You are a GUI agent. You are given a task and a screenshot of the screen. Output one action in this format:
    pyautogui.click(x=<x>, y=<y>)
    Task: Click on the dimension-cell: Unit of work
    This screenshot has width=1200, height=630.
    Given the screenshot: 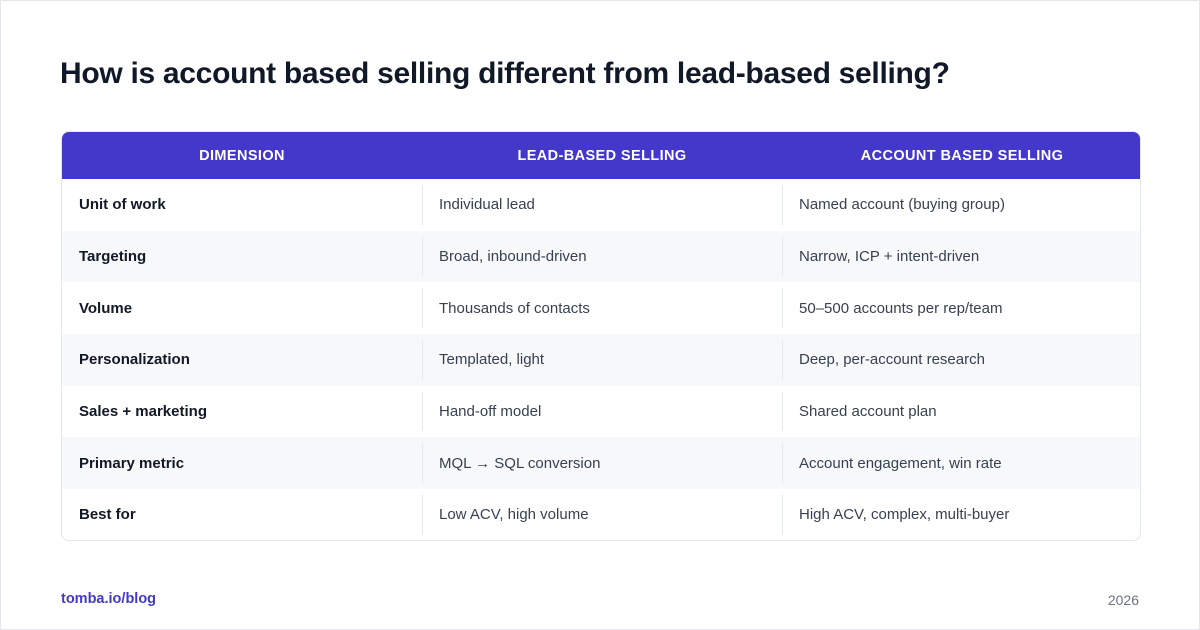 What is the action you would take?
    pyautogui.click(x=122, y=205)
    